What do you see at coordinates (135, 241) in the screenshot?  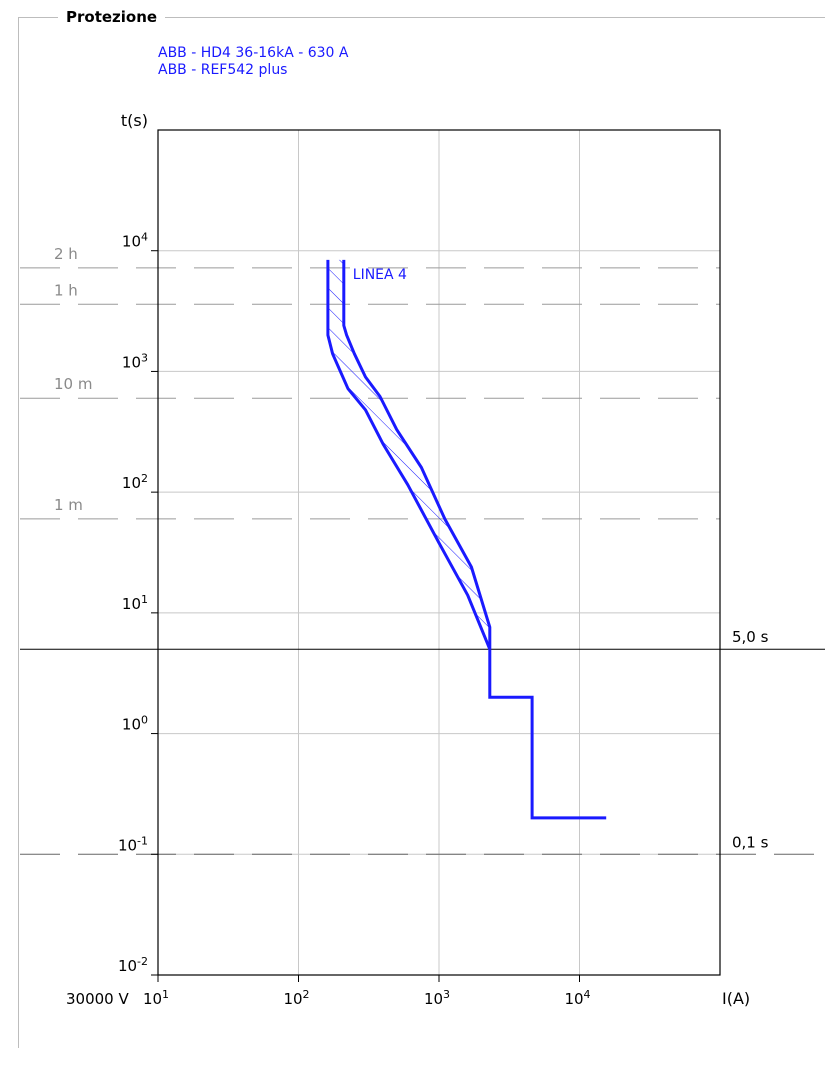 I see `y-tick-label: 10⁴` at bounding box center [135, 241].